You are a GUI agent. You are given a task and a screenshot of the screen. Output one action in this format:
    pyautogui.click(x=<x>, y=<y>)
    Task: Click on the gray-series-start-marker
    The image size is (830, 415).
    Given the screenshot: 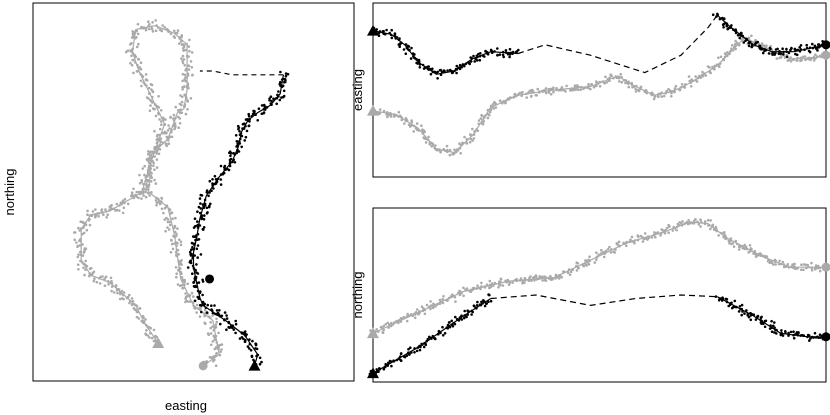 What is the action you would take?
    pyautogui.click(x=373, y=110)
    